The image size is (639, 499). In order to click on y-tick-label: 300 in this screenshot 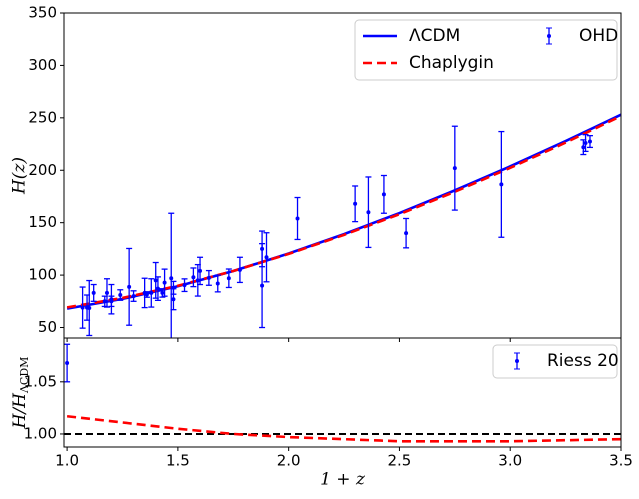, I will do `click(42, 65)`.